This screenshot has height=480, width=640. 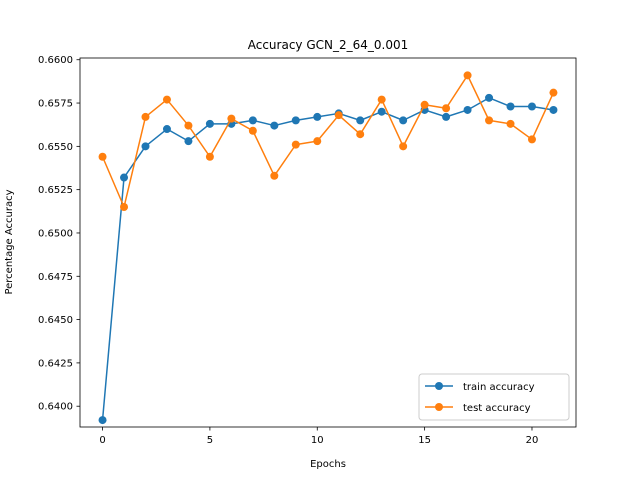 What do you see at coordinates (317, 440) in the screenshot?
I see `x-tick-label: 10` at bounding box center [317, 440].